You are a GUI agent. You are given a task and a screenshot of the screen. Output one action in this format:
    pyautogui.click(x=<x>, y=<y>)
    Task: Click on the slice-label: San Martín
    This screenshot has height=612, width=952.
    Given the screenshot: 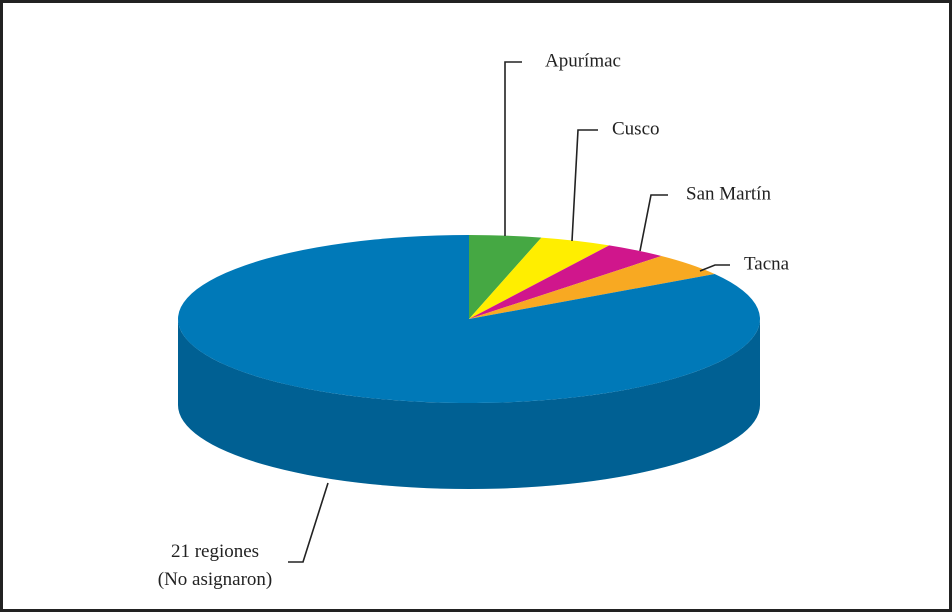 What is the action you would take?
    pyautogui.click(x=728, y=193)
    